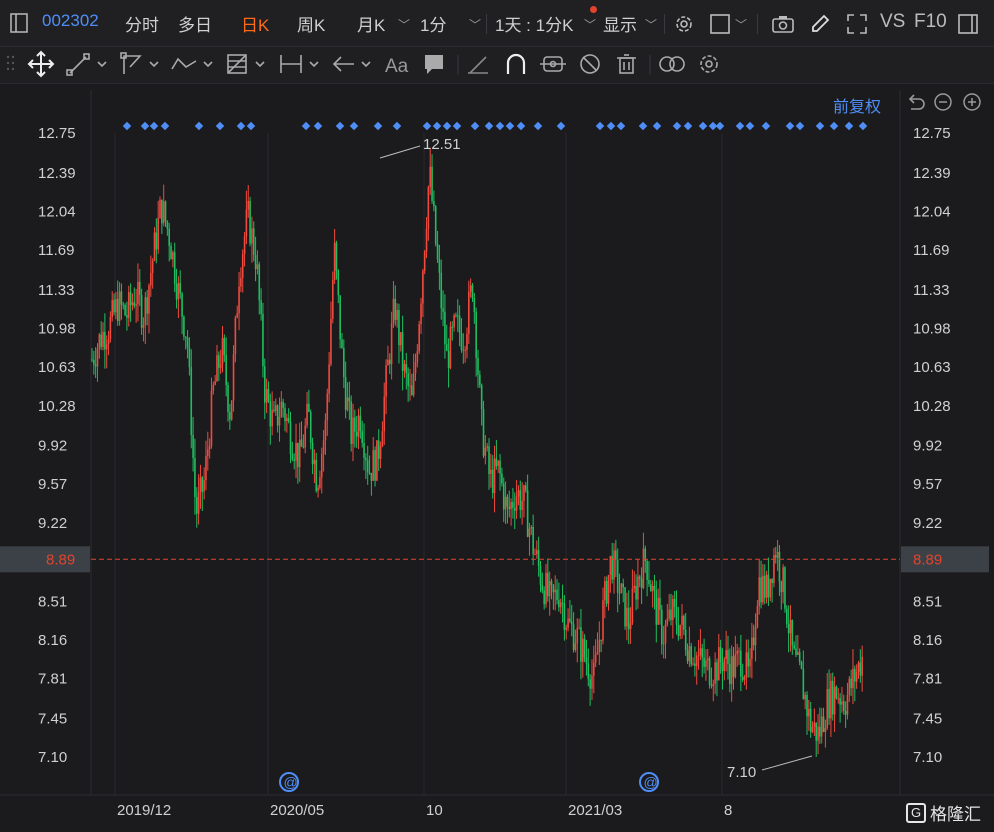 This screenshot has width=994, height=832. Describe the element at coordinates (943, 102) in the screenshot. I see `zoom-out-icon` at that location.